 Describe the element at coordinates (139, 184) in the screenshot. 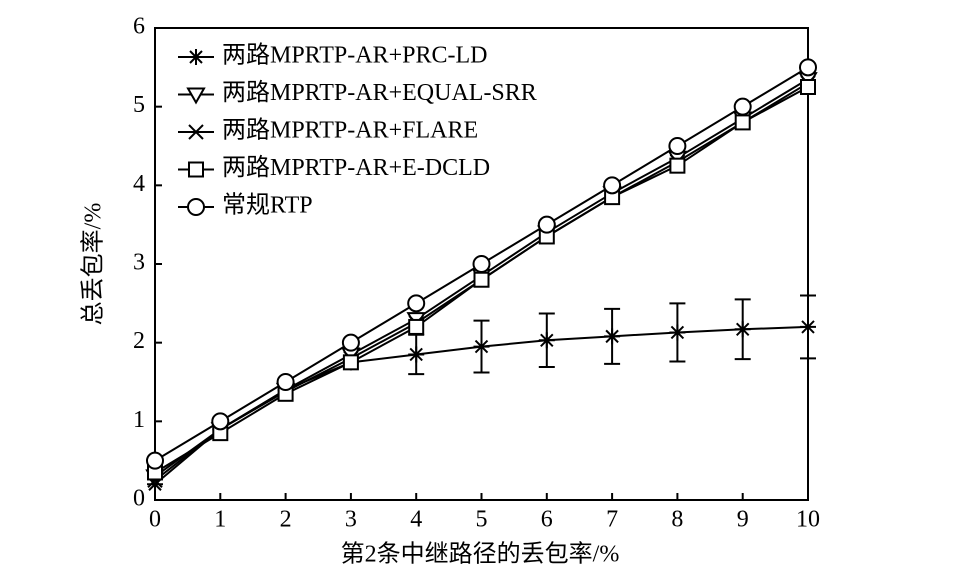

I see `y-tick-label: 4` at that location.